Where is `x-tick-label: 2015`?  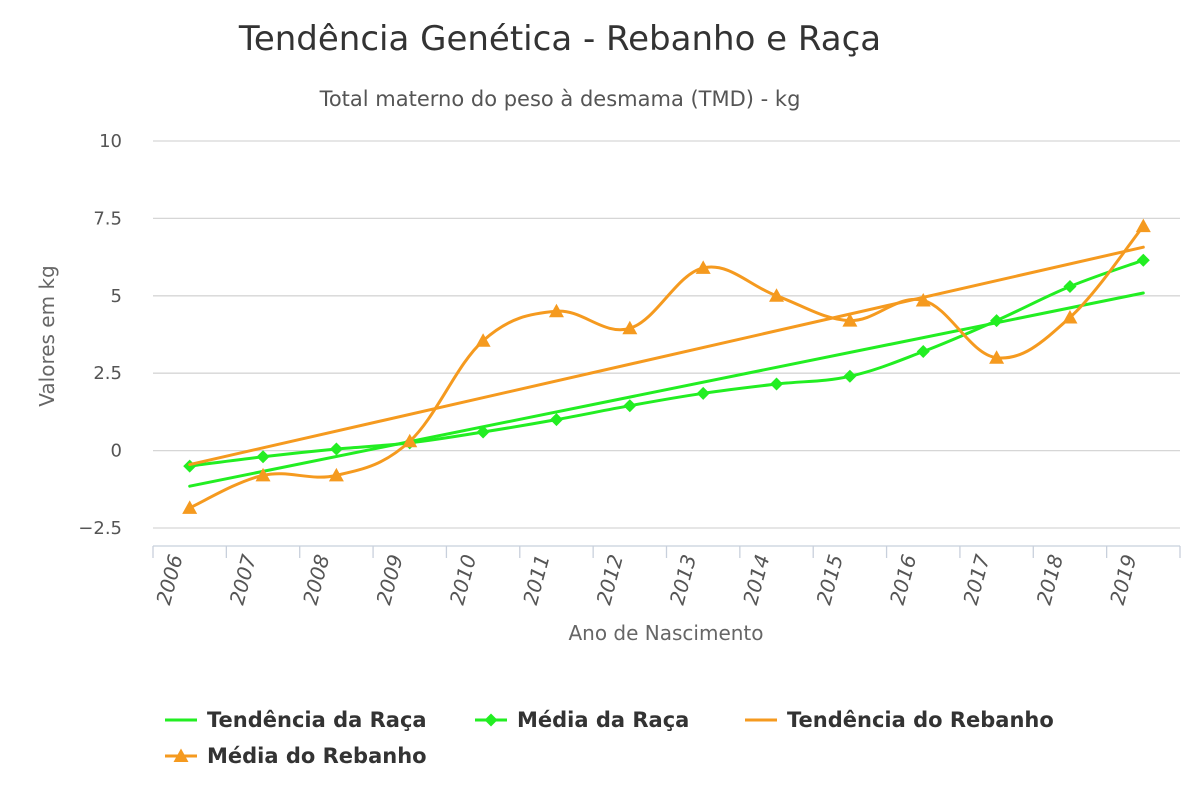
x-tick-label: 2015 is located at coordinates (830, 579).